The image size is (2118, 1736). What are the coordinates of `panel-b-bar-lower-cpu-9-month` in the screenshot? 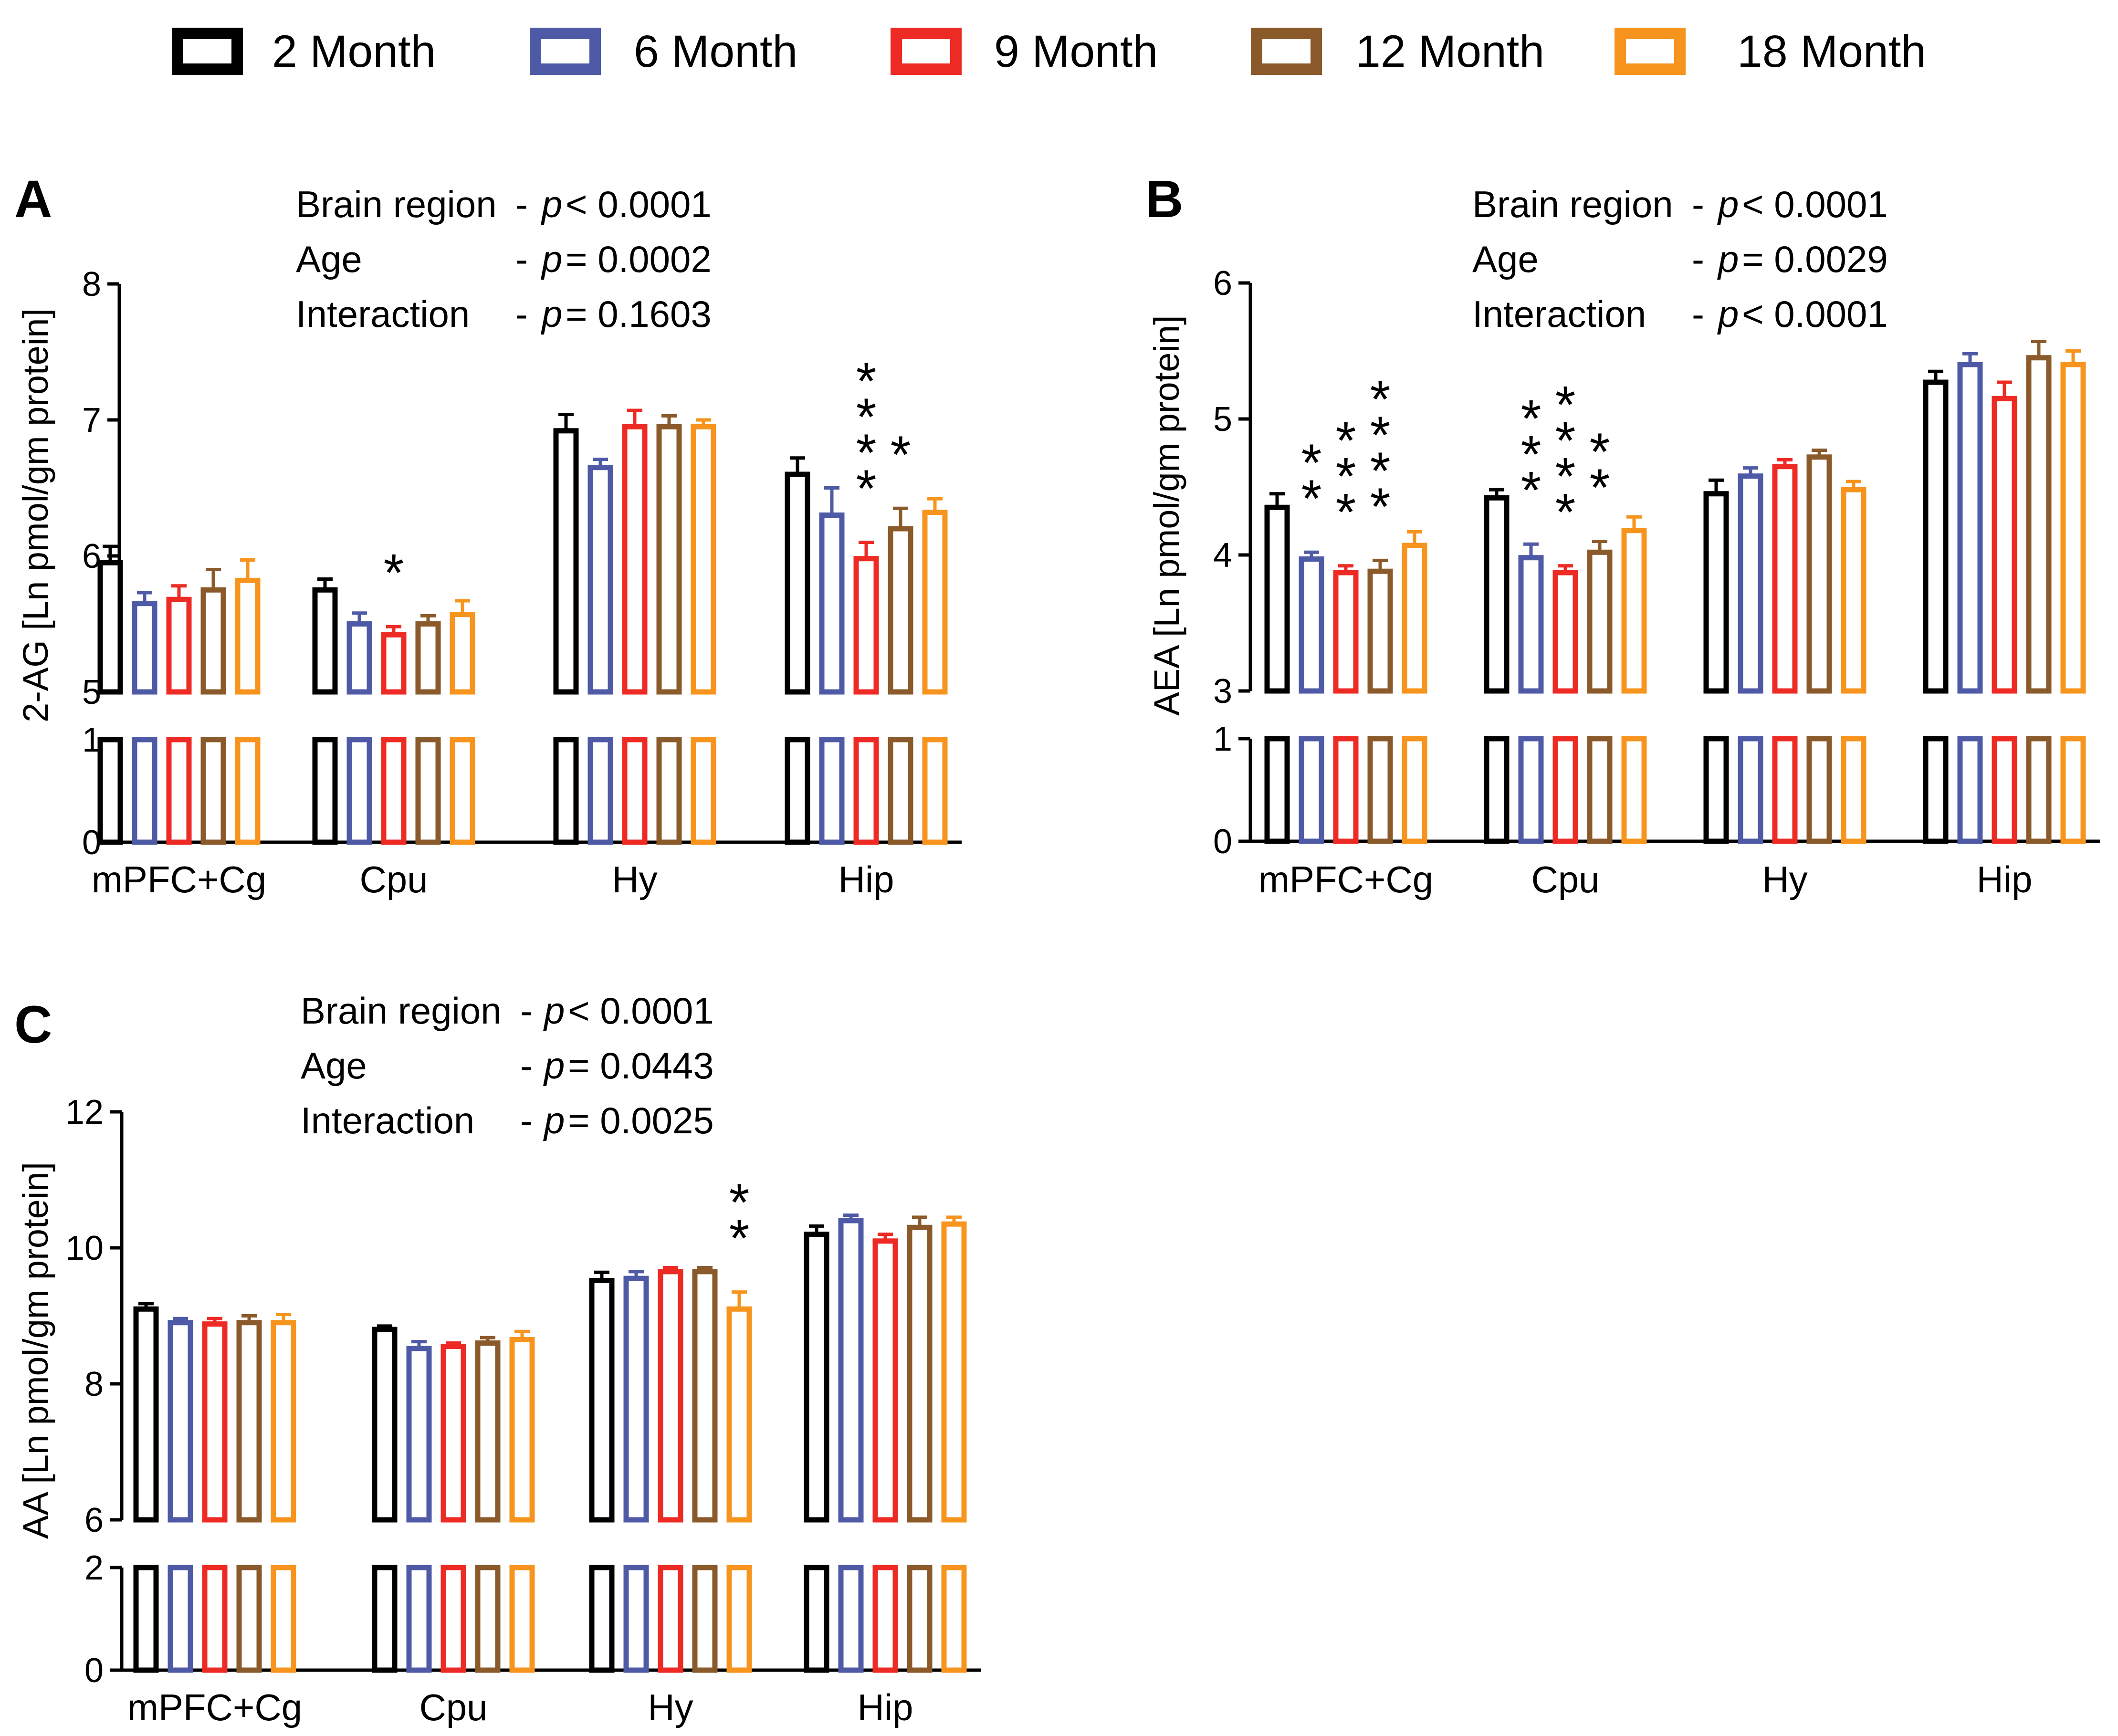 It's located at (1565, 790).